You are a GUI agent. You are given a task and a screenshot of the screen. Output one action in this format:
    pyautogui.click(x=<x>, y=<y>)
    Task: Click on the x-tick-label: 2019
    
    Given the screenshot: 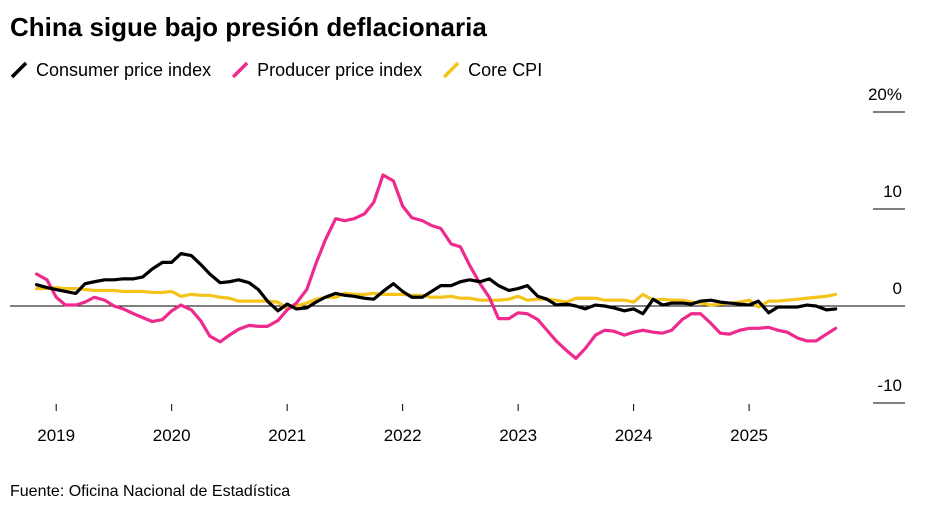 What is the action you would take?
    pyautogui.click(x=56, y=435)
    